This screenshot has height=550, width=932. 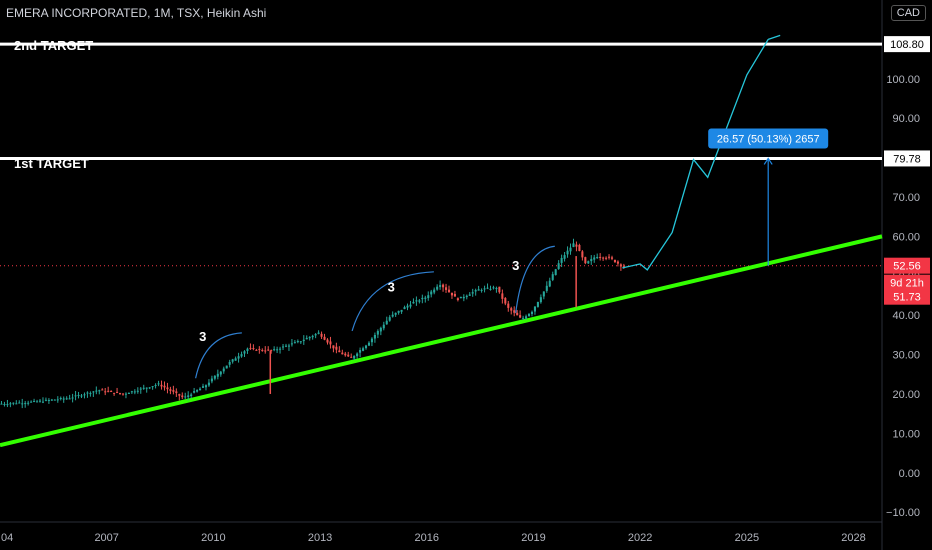 I want to click on y-tick-label: 100.00, so click(x=903, y=80).